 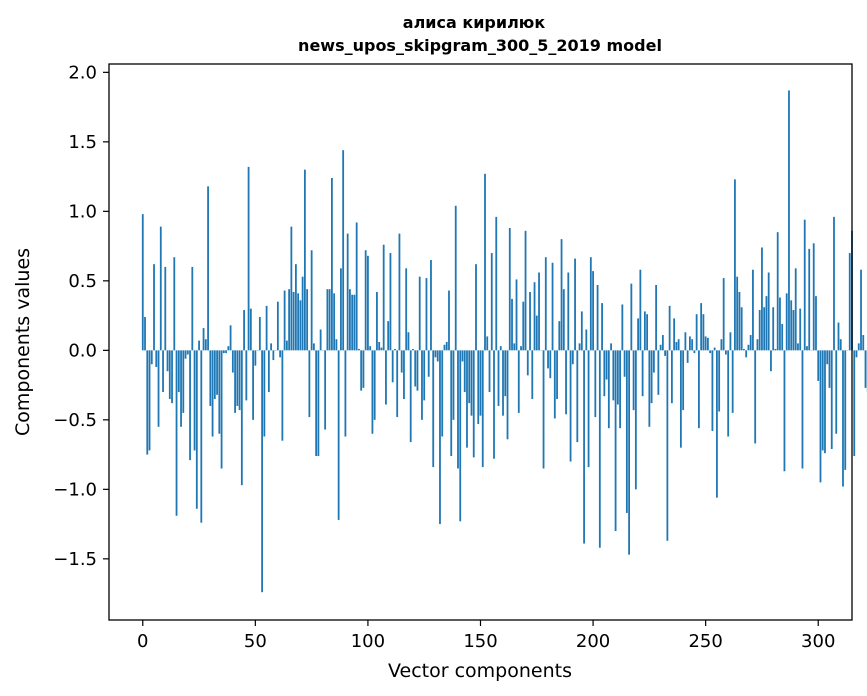 I want to click on y-axis-label: Components values, so click(x=23, y=342).